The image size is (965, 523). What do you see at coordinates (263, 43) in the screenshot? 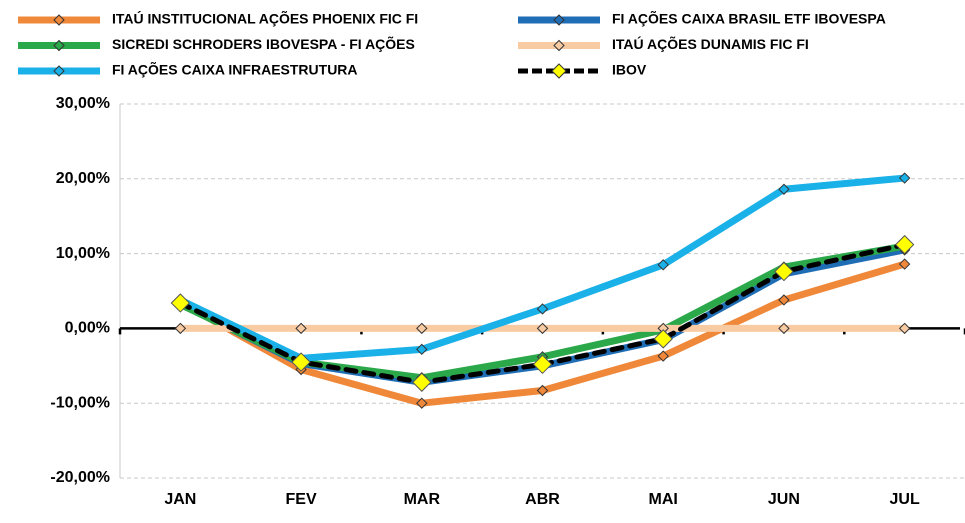
I see `legend-label: SICREDI SCHRODERS IBOVESPA - FI AÇÕES` at bounding box center [263, 43].